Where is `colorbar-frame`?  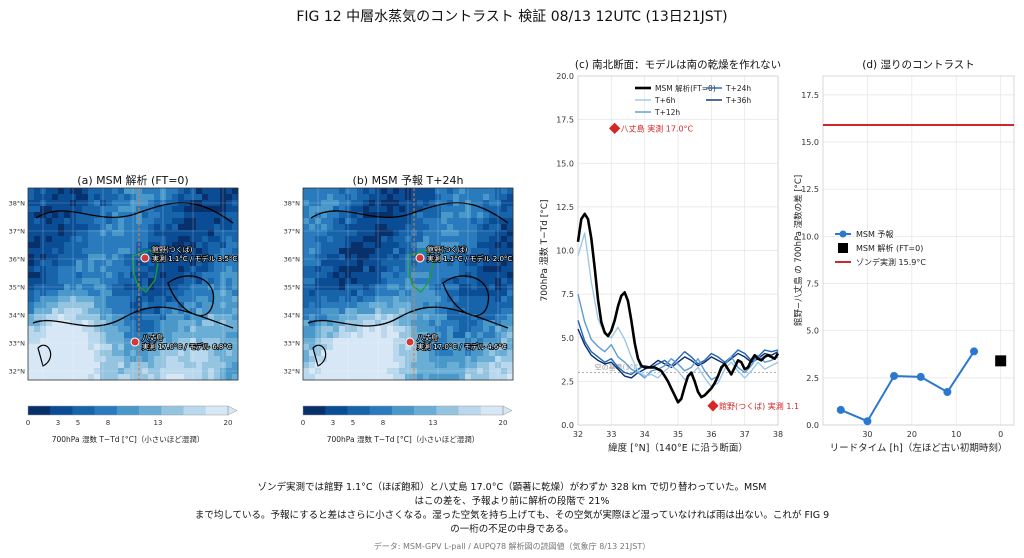 colorbar-frame is located at coordinates (128, 410).